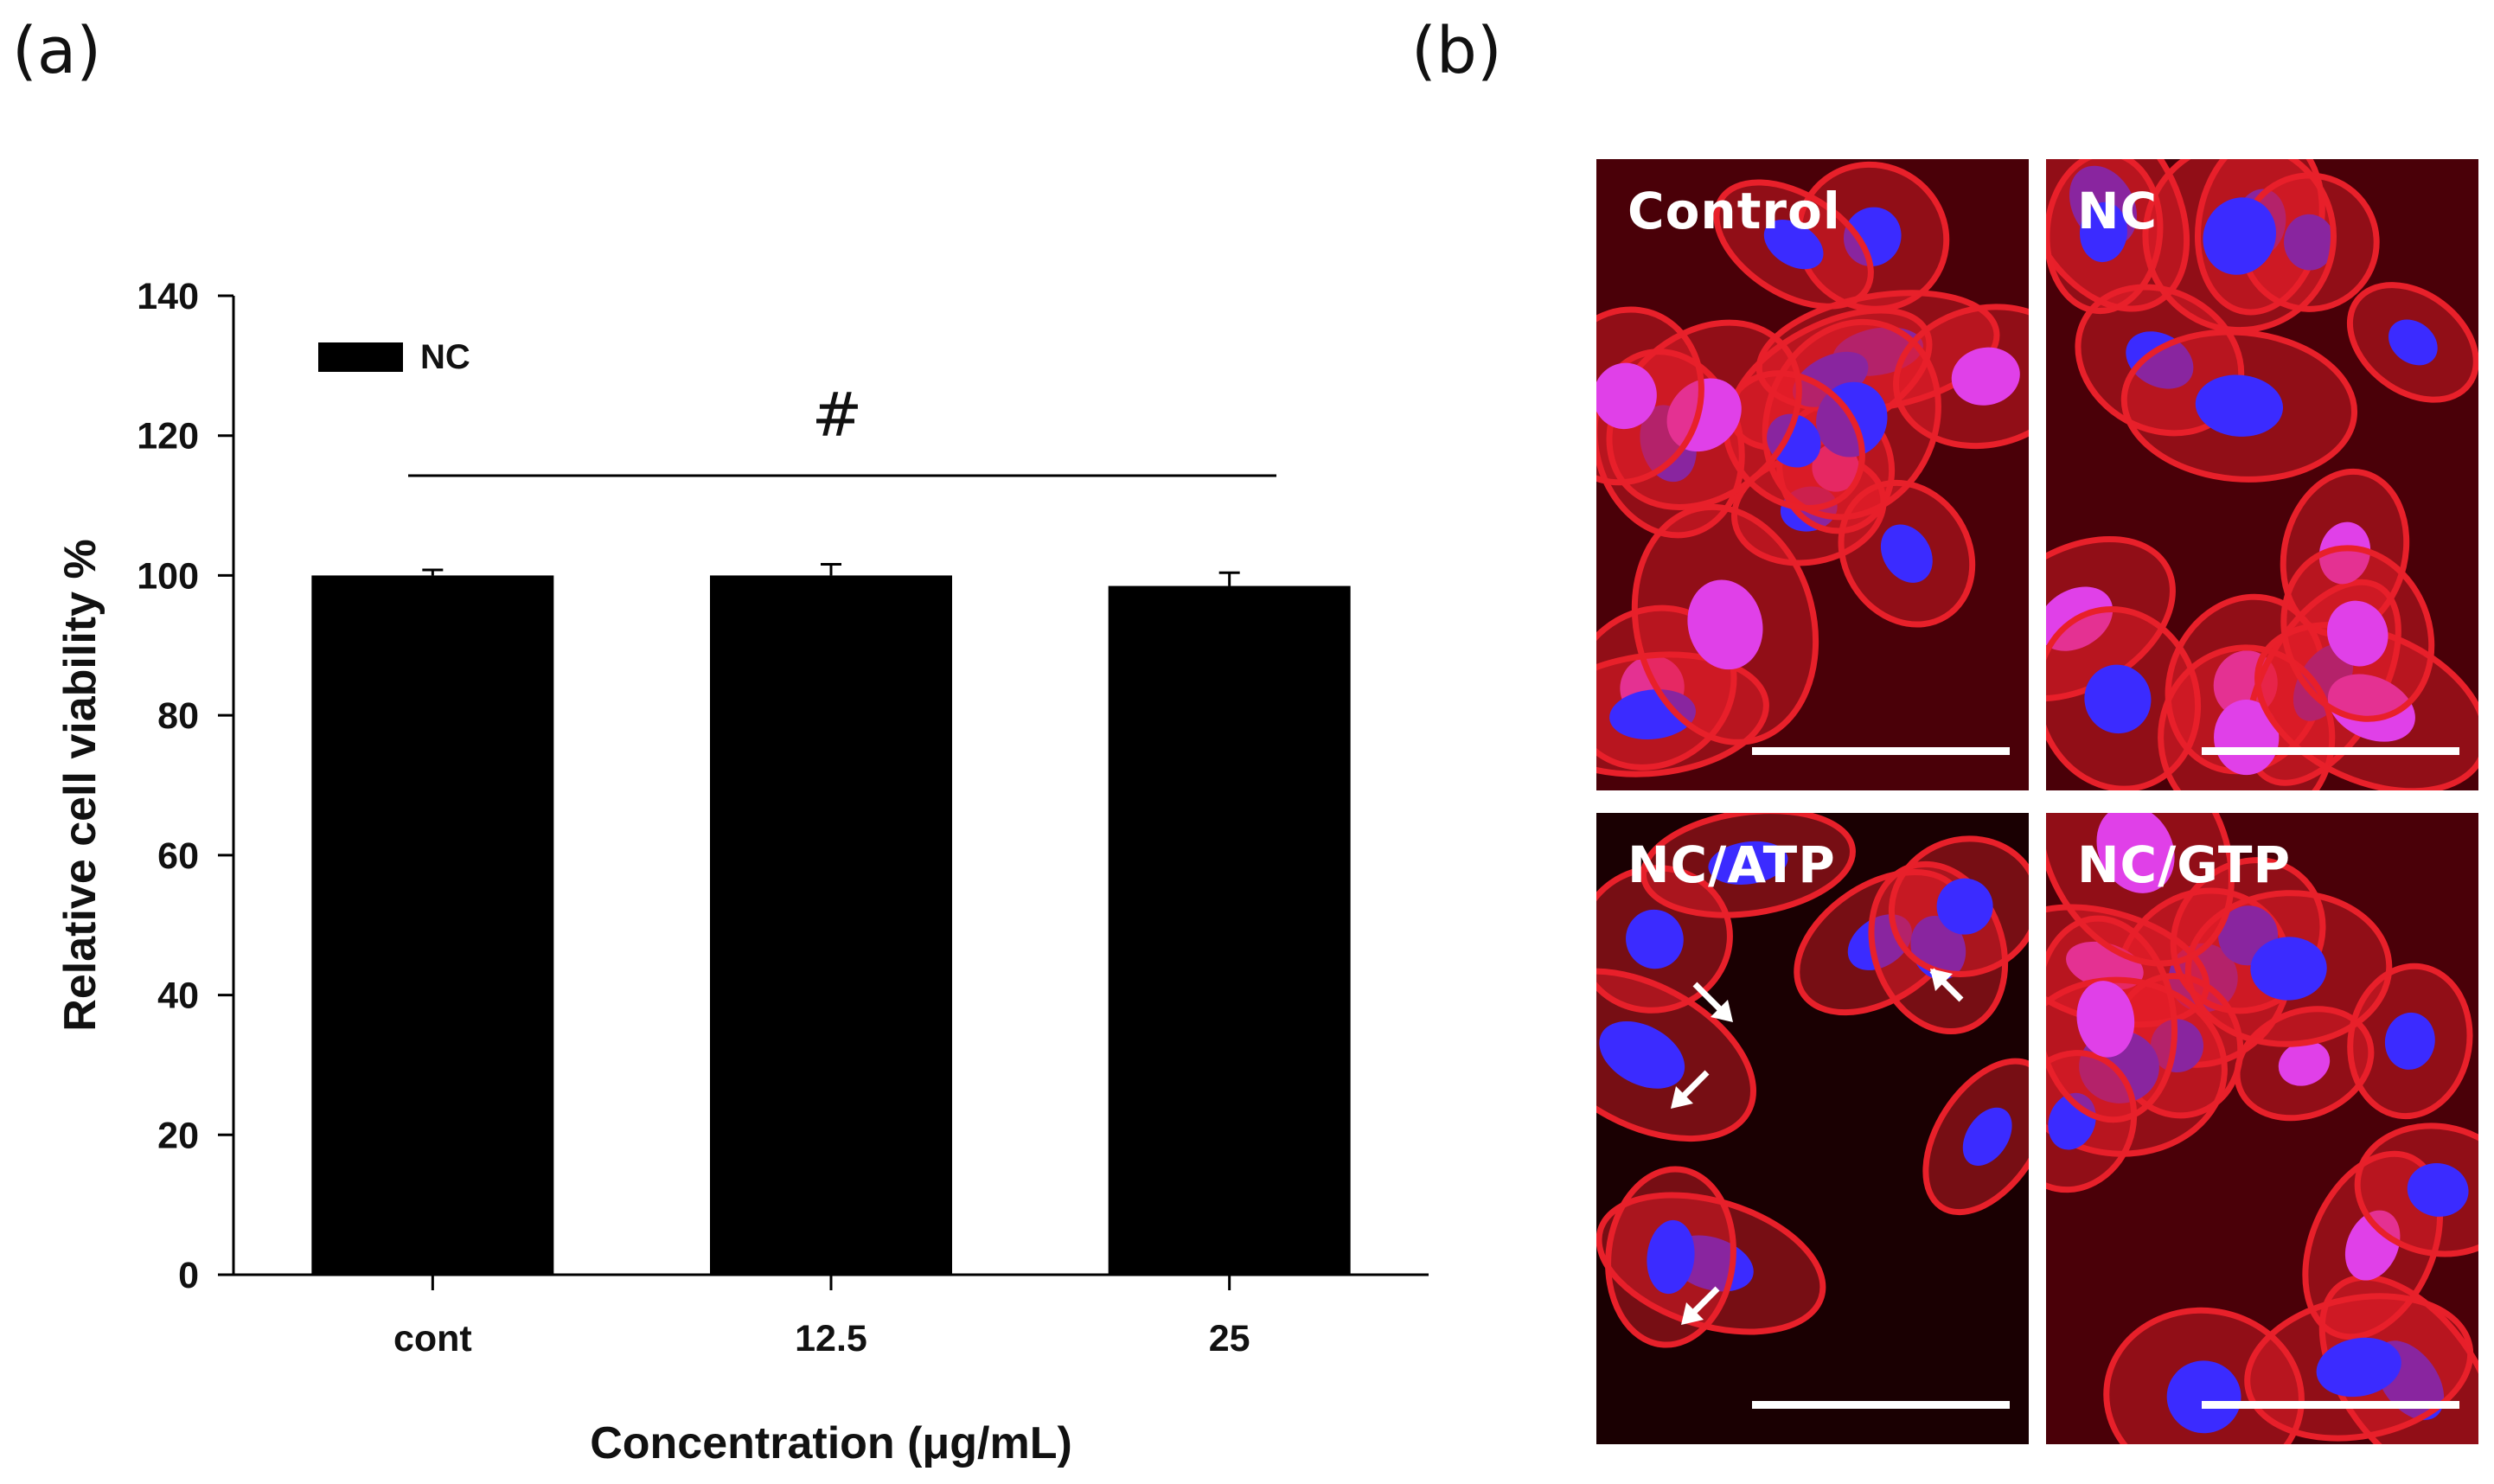 The width and height of the screenshot is (2494, 1484). Describe the element at coordinates (445, 357) in the screenshot. I see `legend-label: NC` at that location.